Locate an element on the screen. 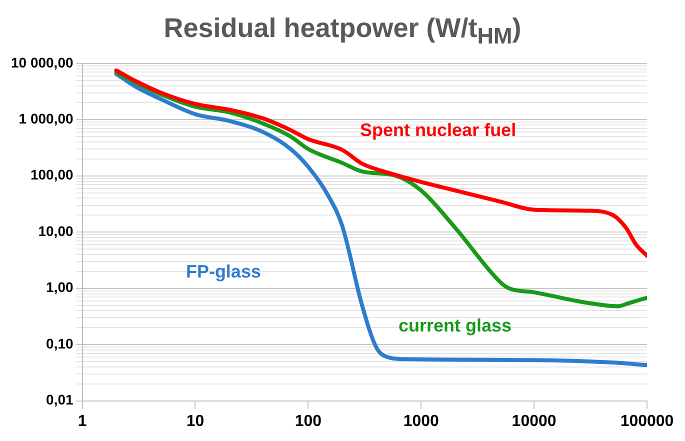 The image size is (685, 441). y-tick-label: 10,00 is located at coordinates (56, 230).